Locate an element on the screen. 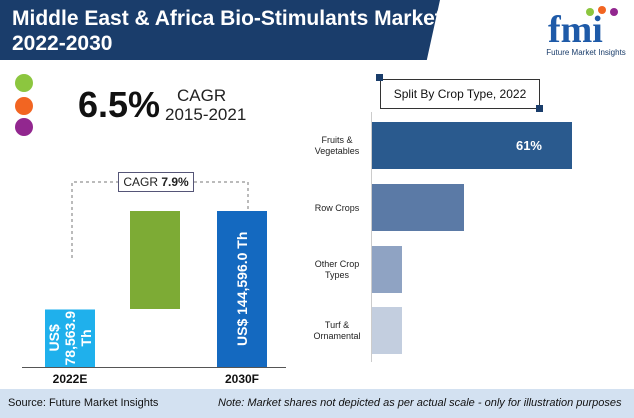 This screenshot has height=418, width=634. cagr-annotation-value: 7.9% is located at coordinates (175, 182).